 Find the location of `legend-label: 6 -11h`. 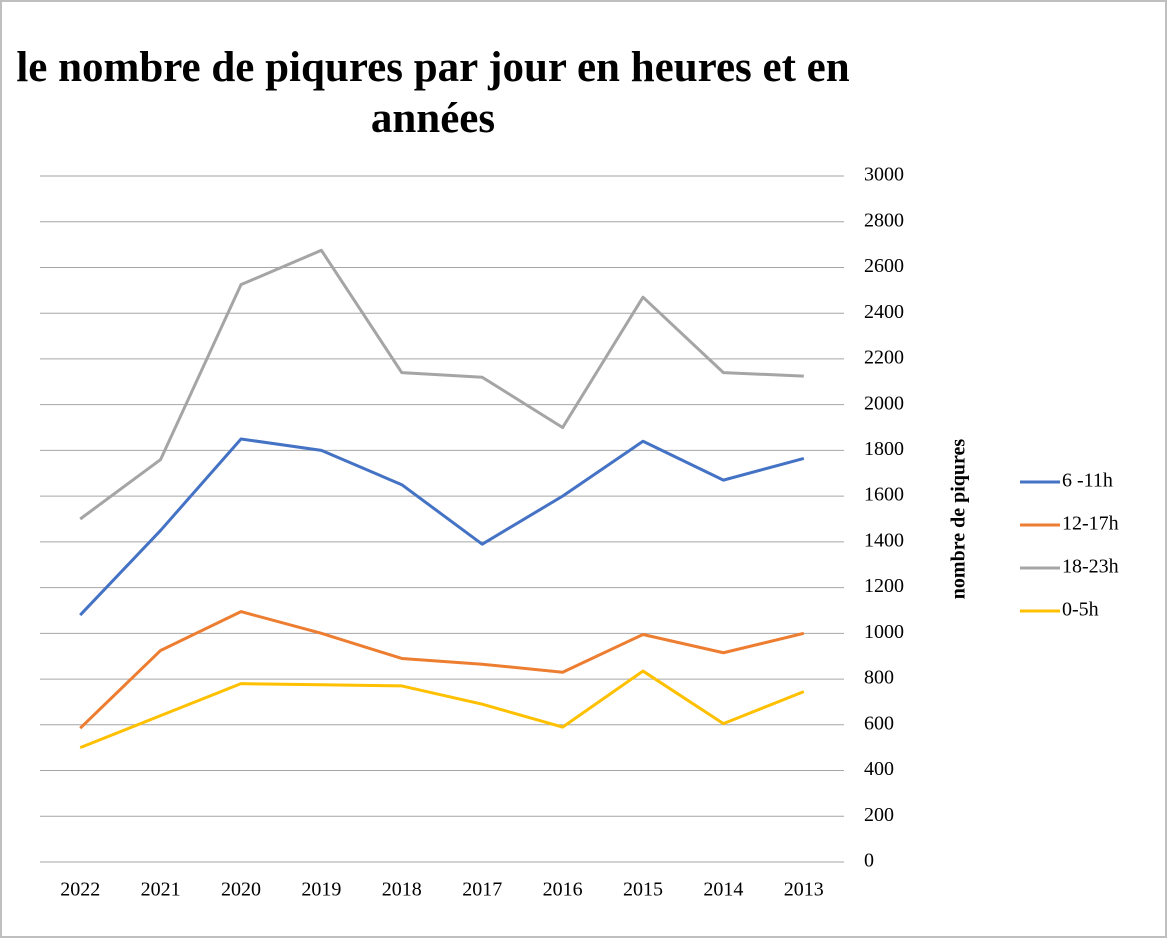

legend-label: 6 -11h is located at coordinates (1087, 481).